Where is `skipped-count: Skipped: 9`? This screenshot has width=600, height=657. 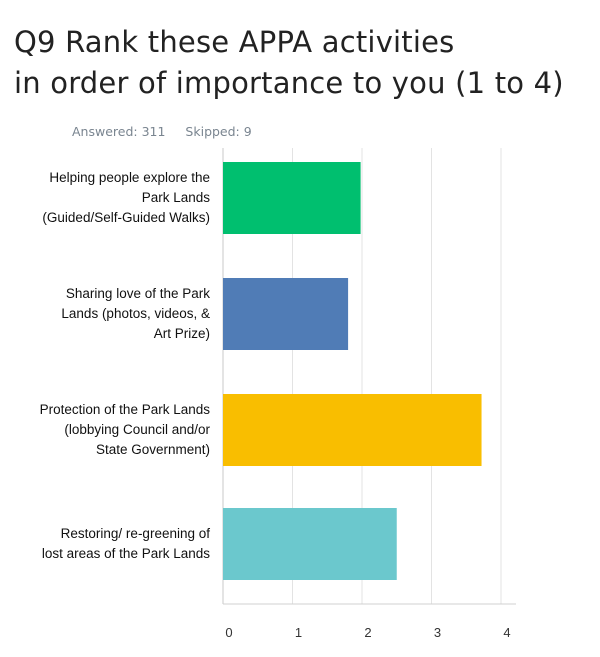
skipped-count: Skipped: 9 is located at coordinates (218, 131).